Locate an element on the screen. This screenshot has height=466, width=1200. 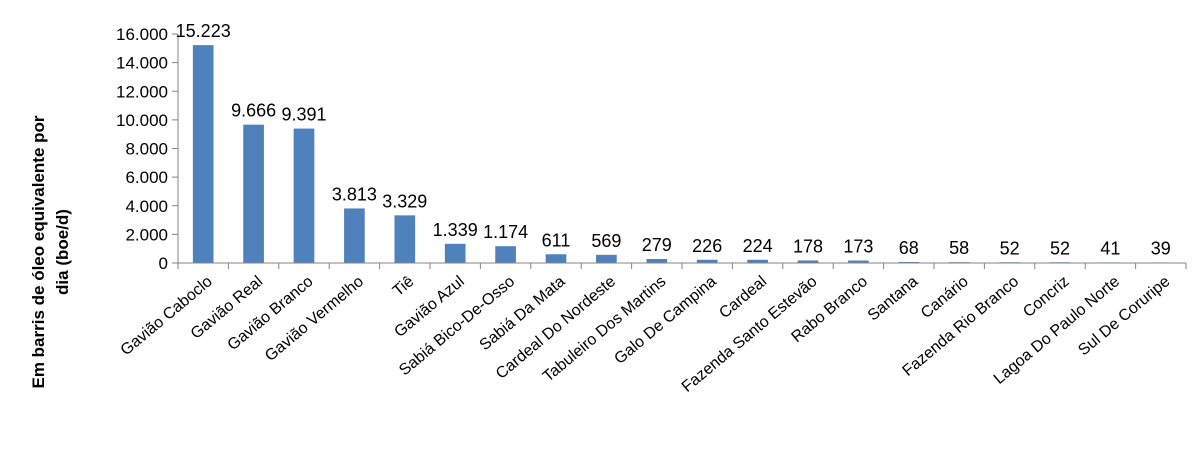
category-label: Sul De Coruripe is located at coordinates (1124, 316).